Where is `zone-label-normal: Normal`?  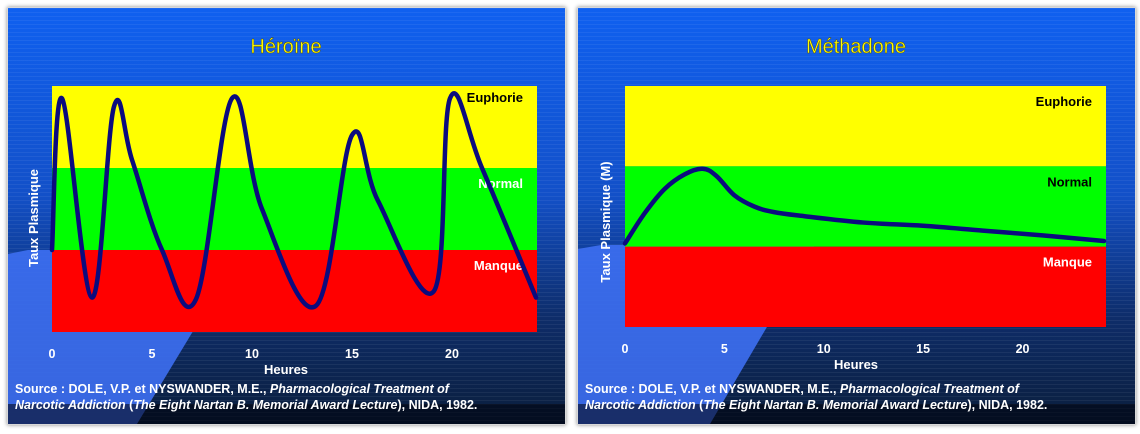
zone-label-normal: Normal is located at coordinates (1069, 181).